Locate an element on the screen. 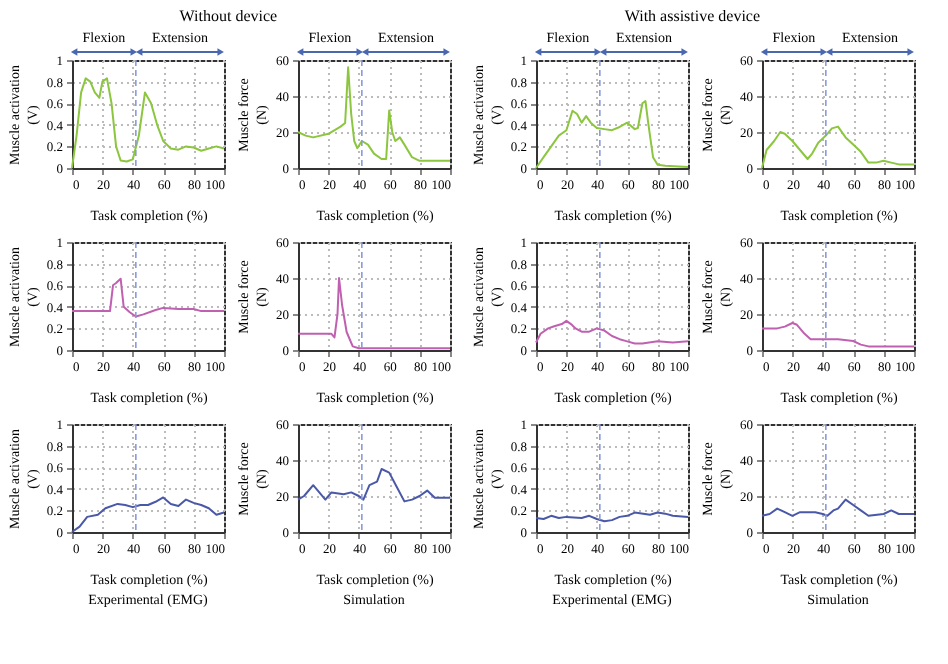  chart-title: With assistive device is located at coordinates (692, 16).